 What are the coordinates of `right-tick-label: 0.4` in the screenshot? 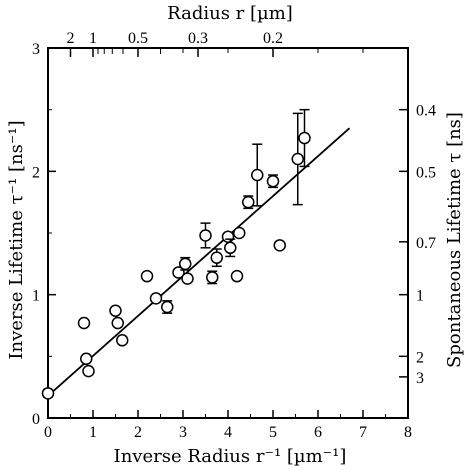 It's located at (426, 111).